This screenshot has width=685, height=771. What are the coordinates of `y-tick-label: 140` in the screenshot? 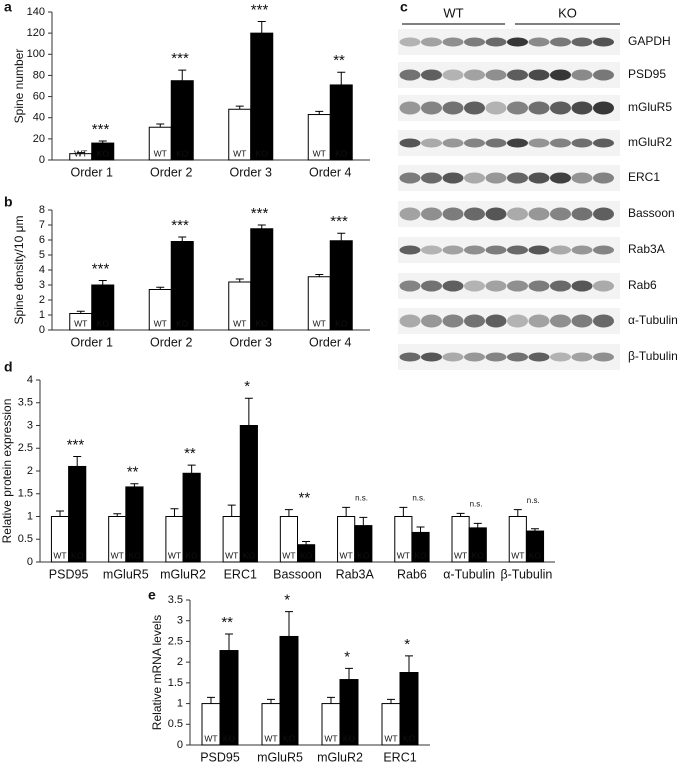 It's located at (36, 12).